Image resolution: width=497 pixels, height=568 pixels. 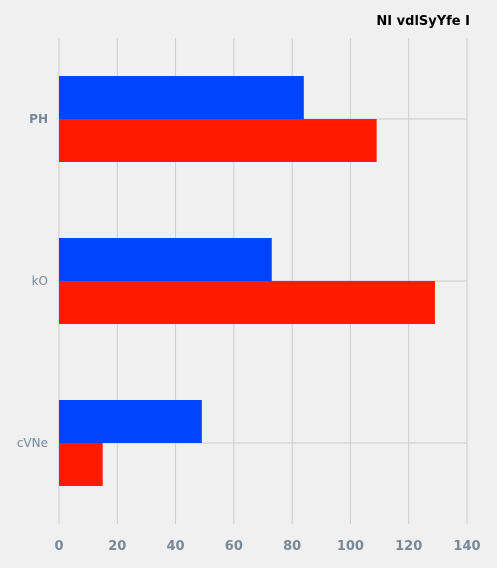 What do you see at coordinates (423, 21) in the screenshot?
I see `chart-title: NI vdlSyYfe I` at bounding box center [423, 21].